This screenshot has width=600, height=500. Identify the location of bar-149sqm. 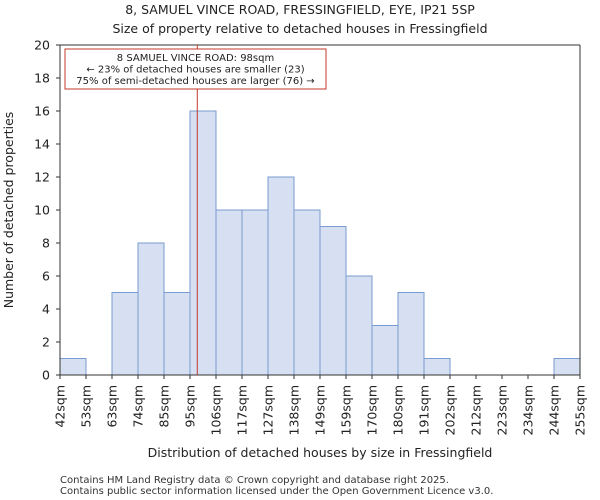
(333, 301).